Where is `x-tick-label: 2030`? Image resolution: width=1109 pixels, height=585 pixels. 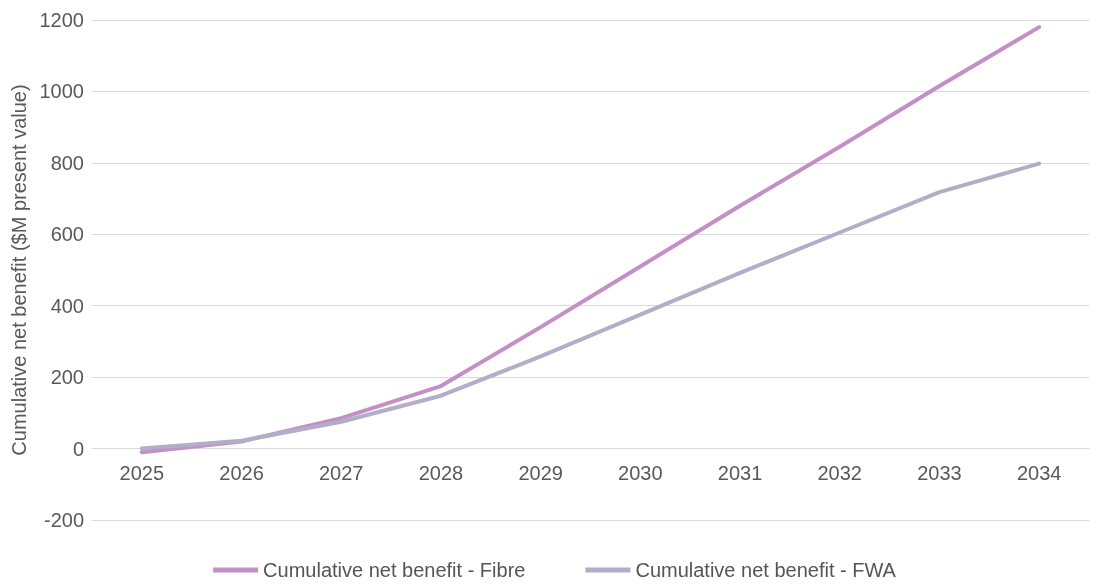 x-tick-label: 2030 is located at coordinates (640, 472).